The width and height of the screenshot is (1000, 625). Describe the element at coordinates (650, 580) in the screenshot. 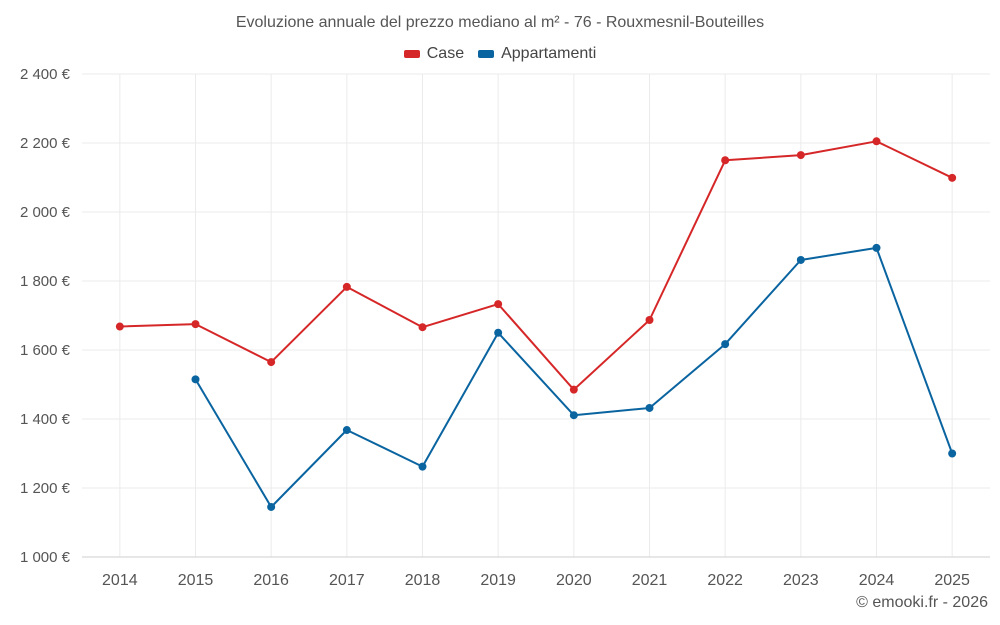

I see `x-tick-label: 2021` at that location.